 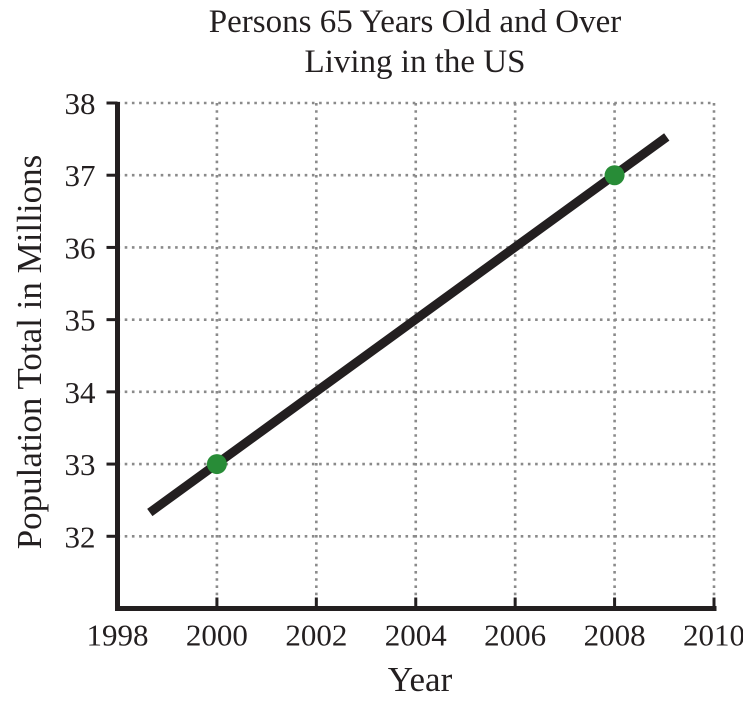 What do you see at coordinates (81, 392) in the screenshot?
I see `y-tick-label: 34` at bounding box center [81, 392].